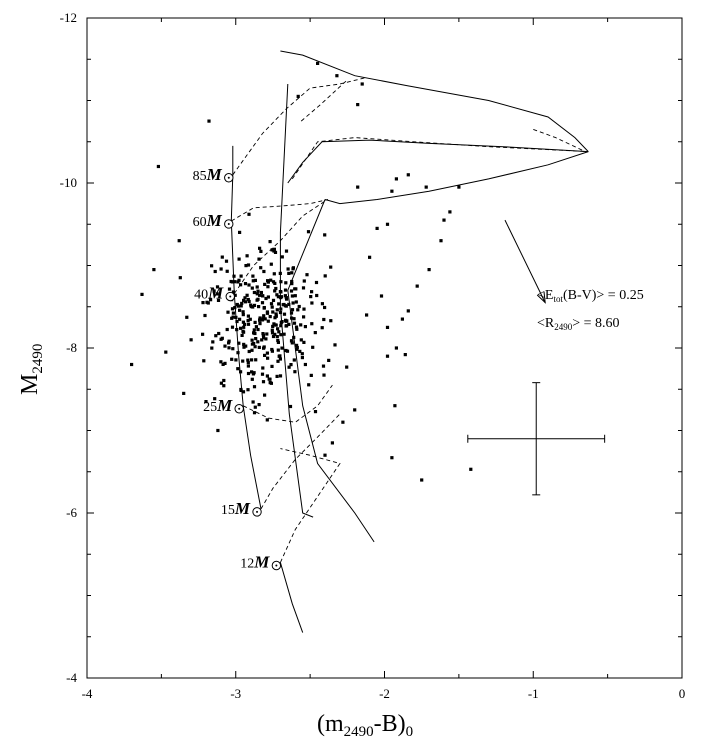 The image size is (702, 742). What do you see at coordinates (261, 562) in the screenshot?
I see `mass-label: 12M` at bounding box center [261, 562].